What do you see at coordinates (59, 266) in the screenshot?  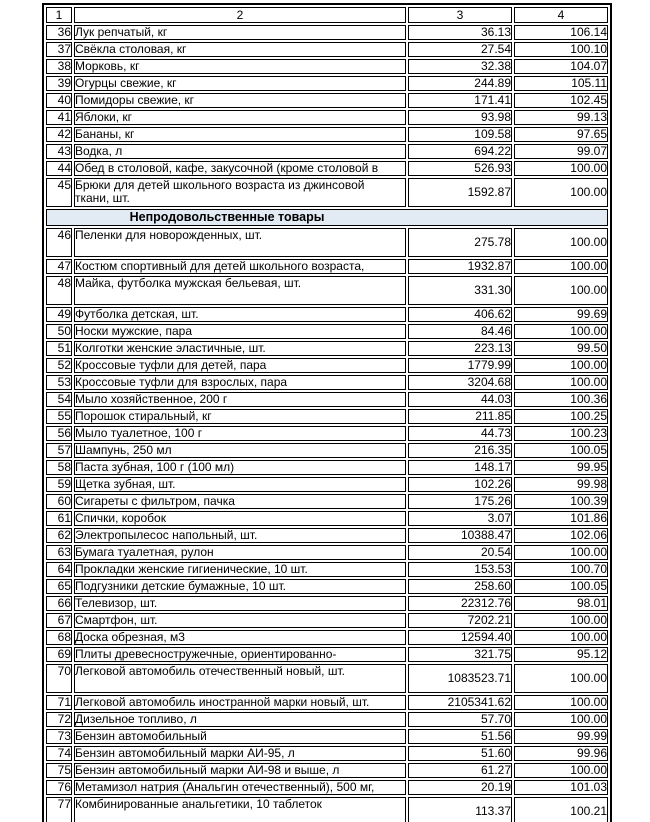 I see `row-number-cell: 47` at bounding box center [59, 266].